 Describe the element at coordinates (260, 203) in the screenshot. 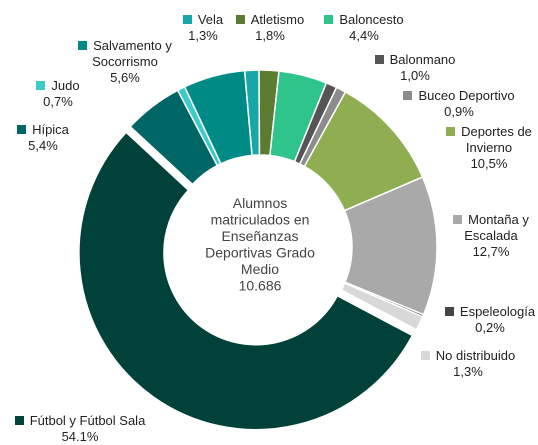

I see `center-text: Alumnos` at that location.